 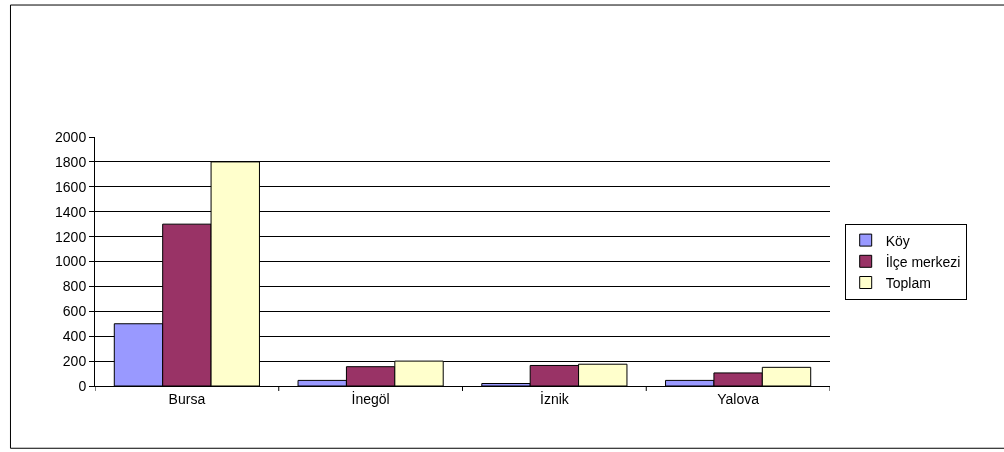 I want to click on y-tick-label: 1400, so click(x=71, y=211).